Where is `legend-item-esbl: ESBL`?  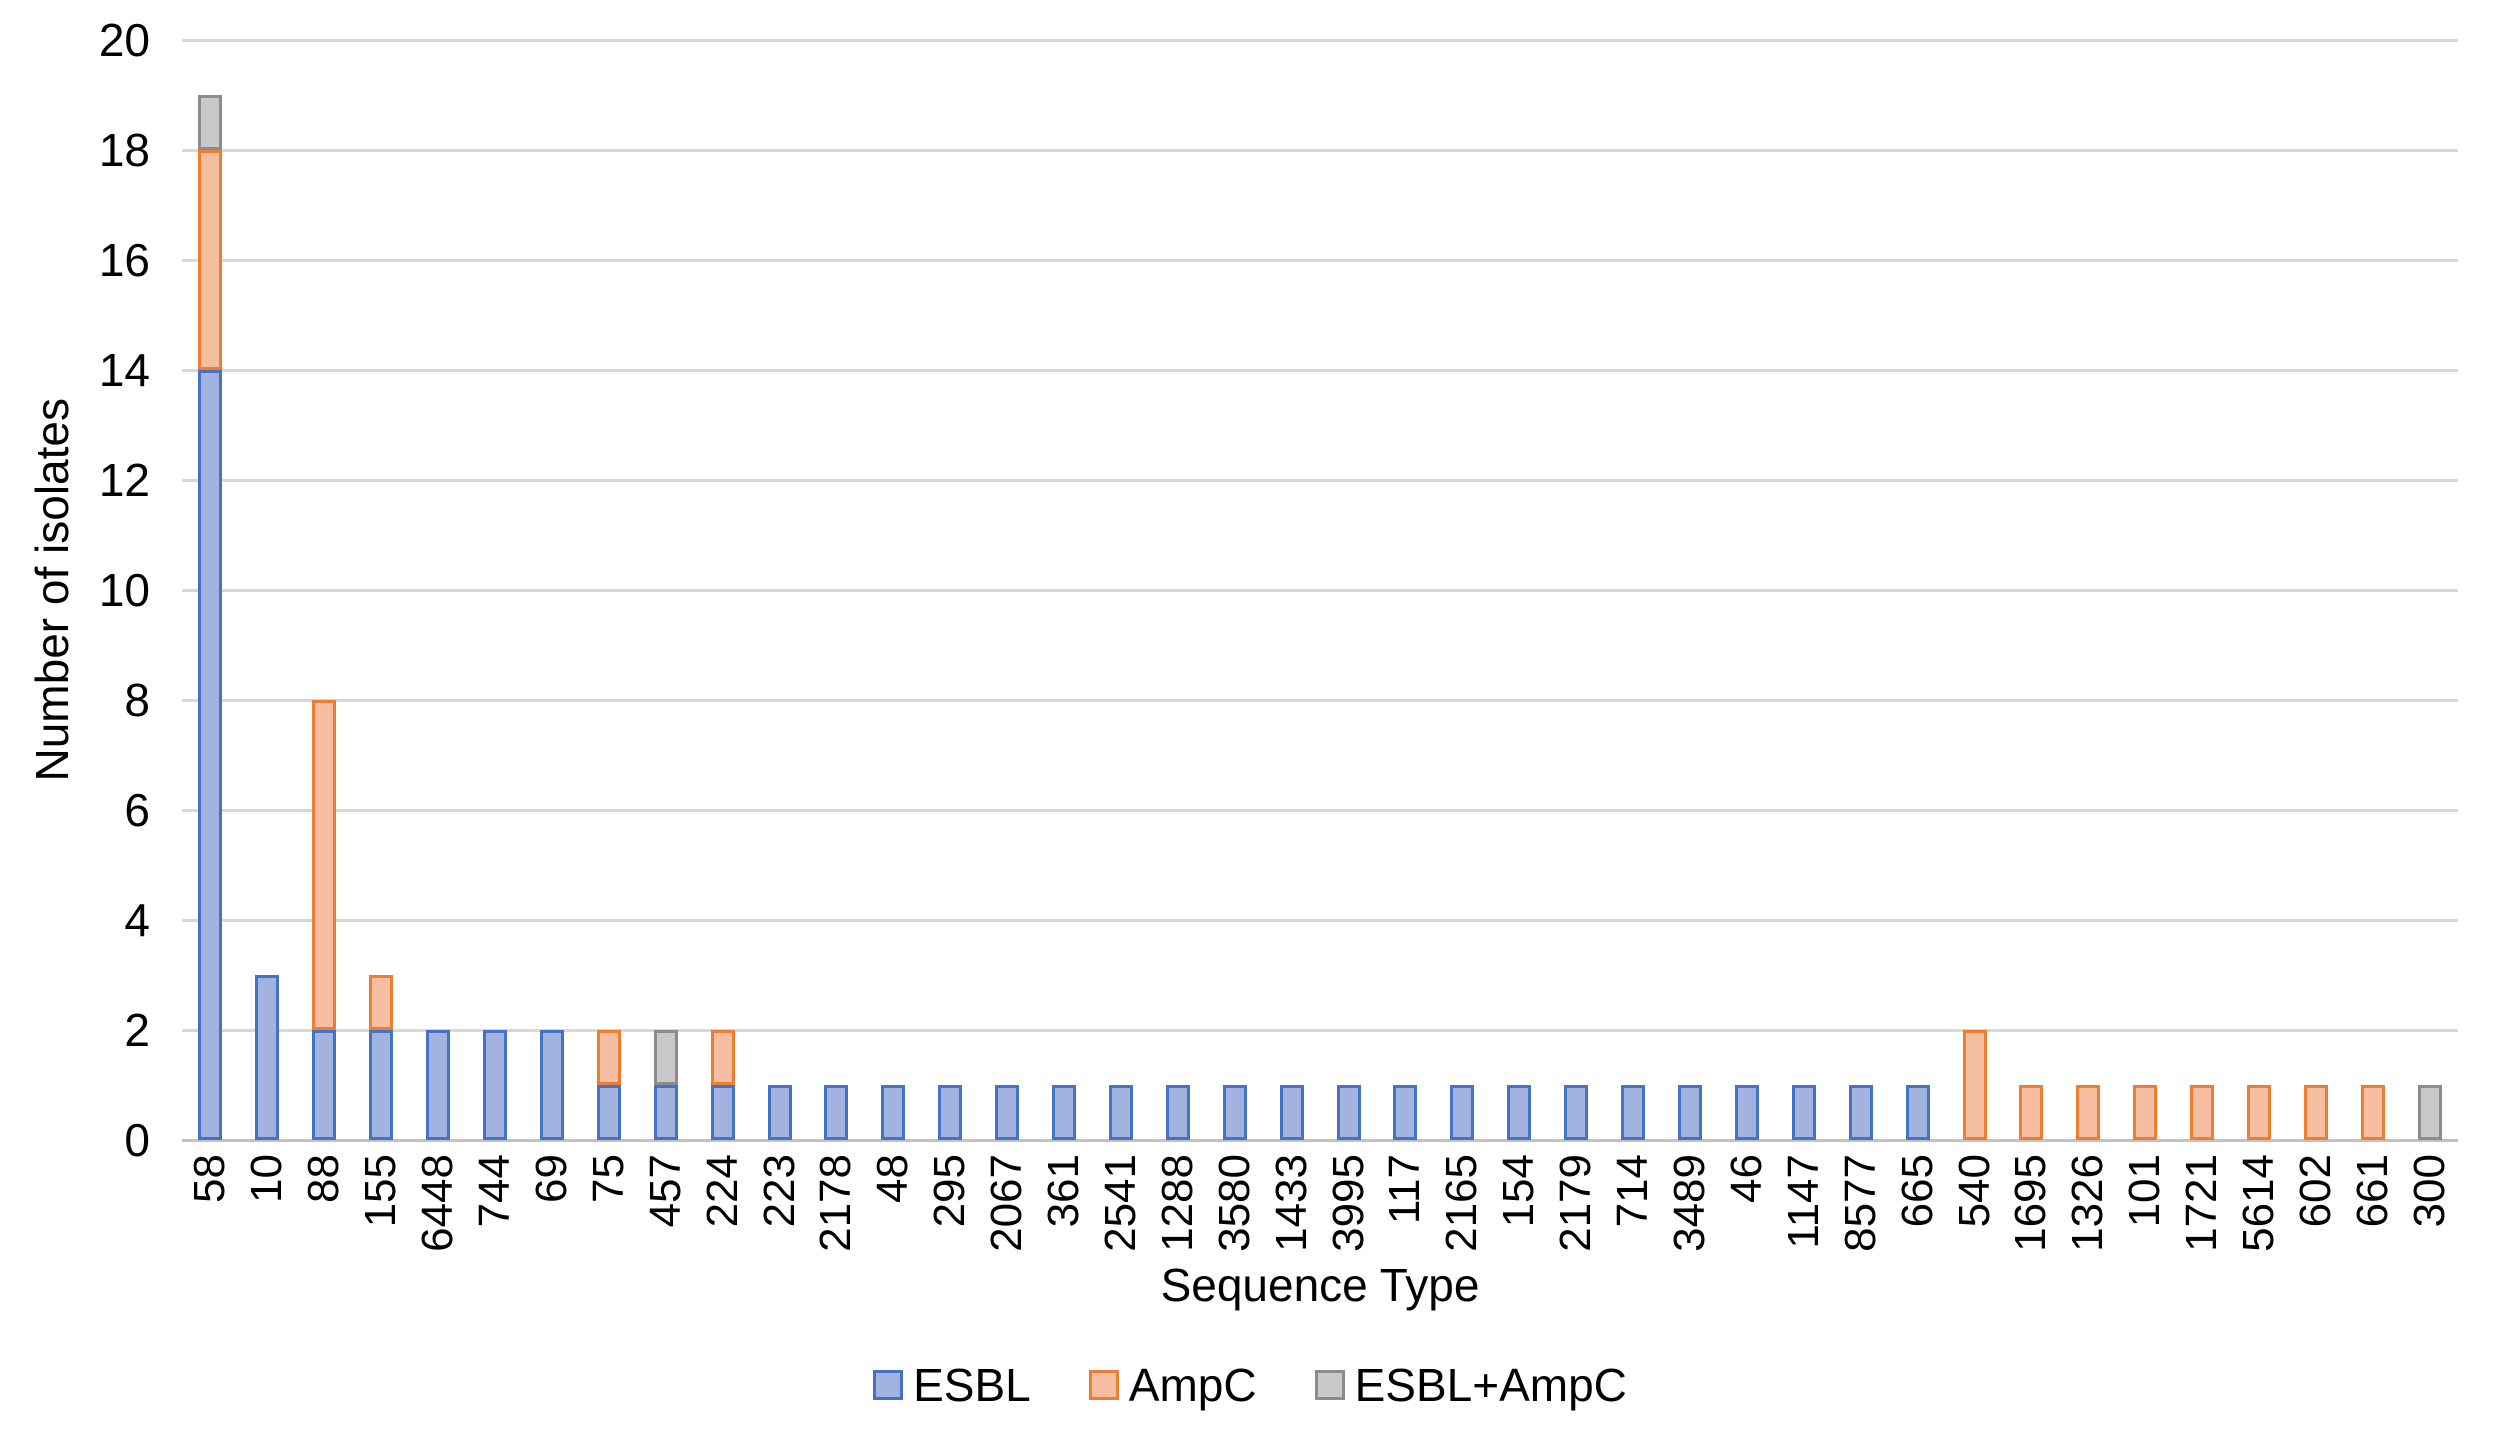 legend-item-esbl: ESBL is located at coordinates (952, 1385).